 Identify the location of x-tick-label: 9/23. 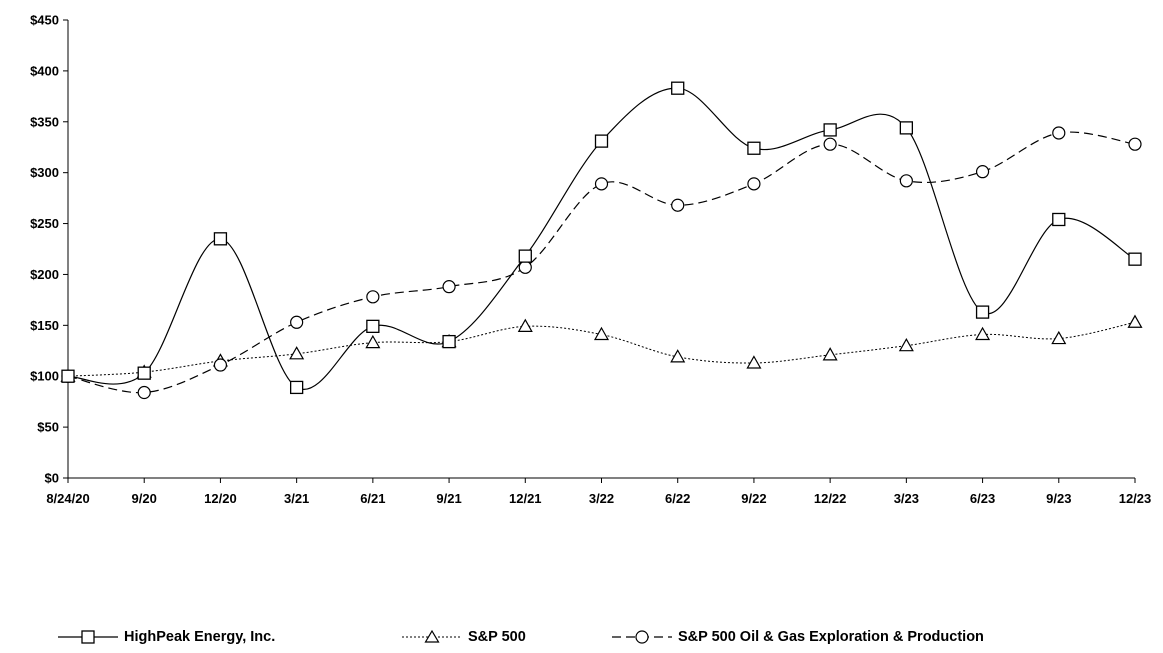
(1058, 498).